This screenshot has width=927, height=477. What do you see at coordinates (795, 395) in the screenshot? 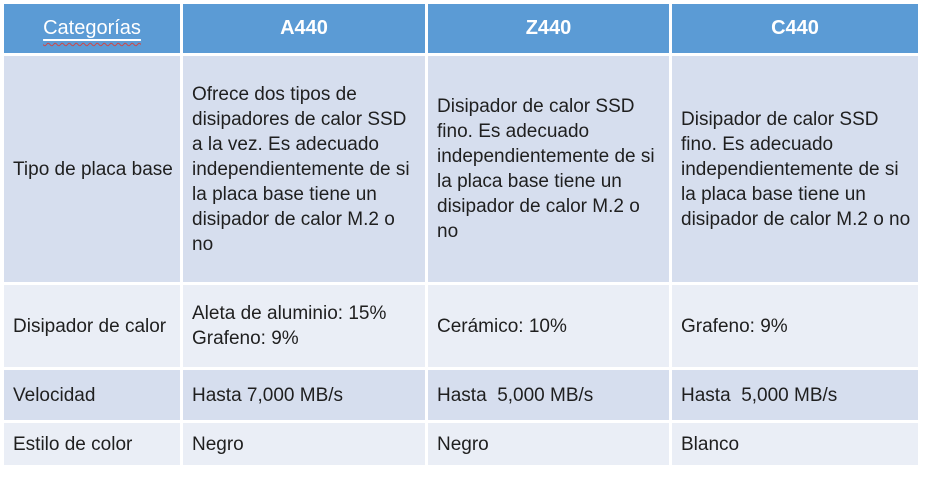
I see `cell-velocidad-c440: Hasta 5,000 MB/s` at bounding box center [795, 395].